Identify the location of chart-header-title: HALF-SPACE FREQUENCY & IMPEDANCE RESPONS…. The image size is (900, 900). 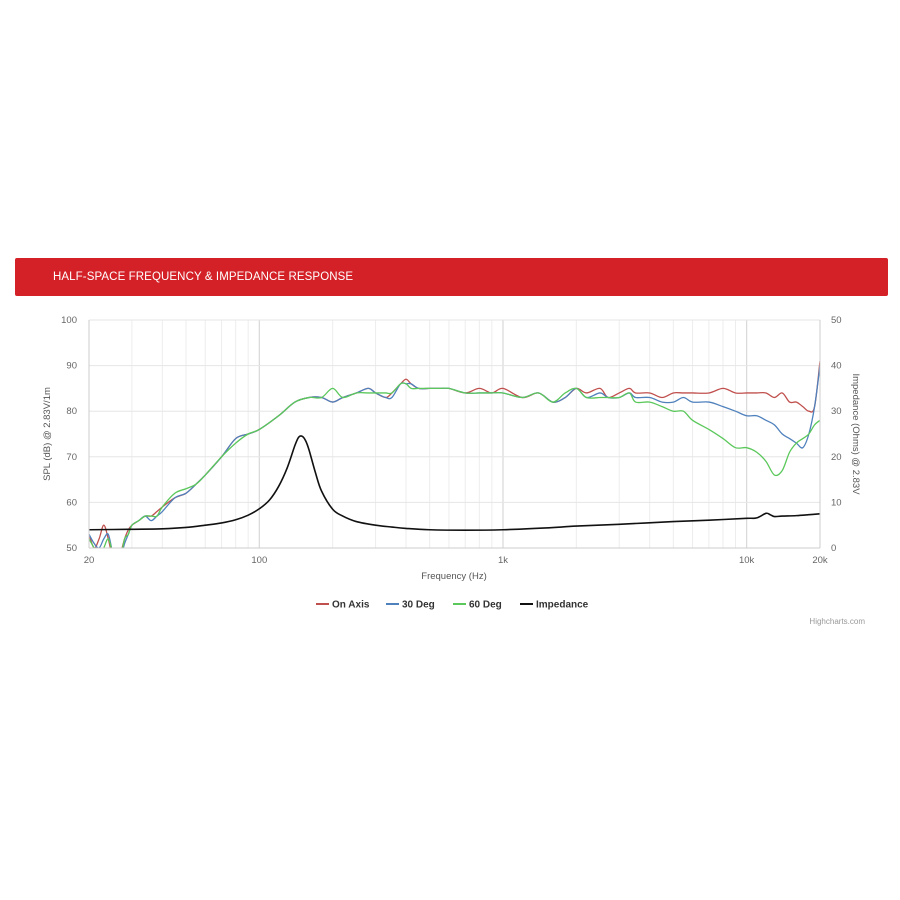
(203, 277).